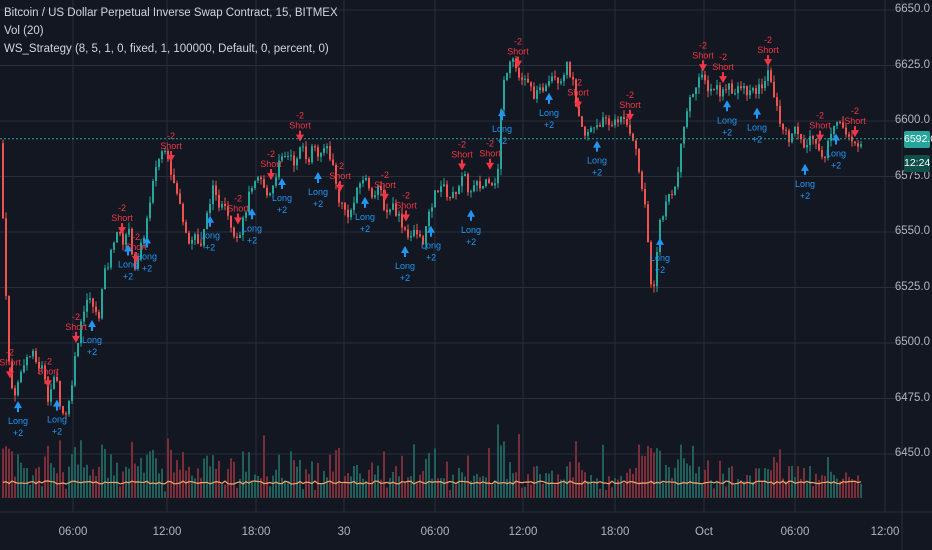 The image size is (932, 550). Describe the element at coordinates (256, 532) in the screenshot. I see `x-tick-label: 18:00` at that location.